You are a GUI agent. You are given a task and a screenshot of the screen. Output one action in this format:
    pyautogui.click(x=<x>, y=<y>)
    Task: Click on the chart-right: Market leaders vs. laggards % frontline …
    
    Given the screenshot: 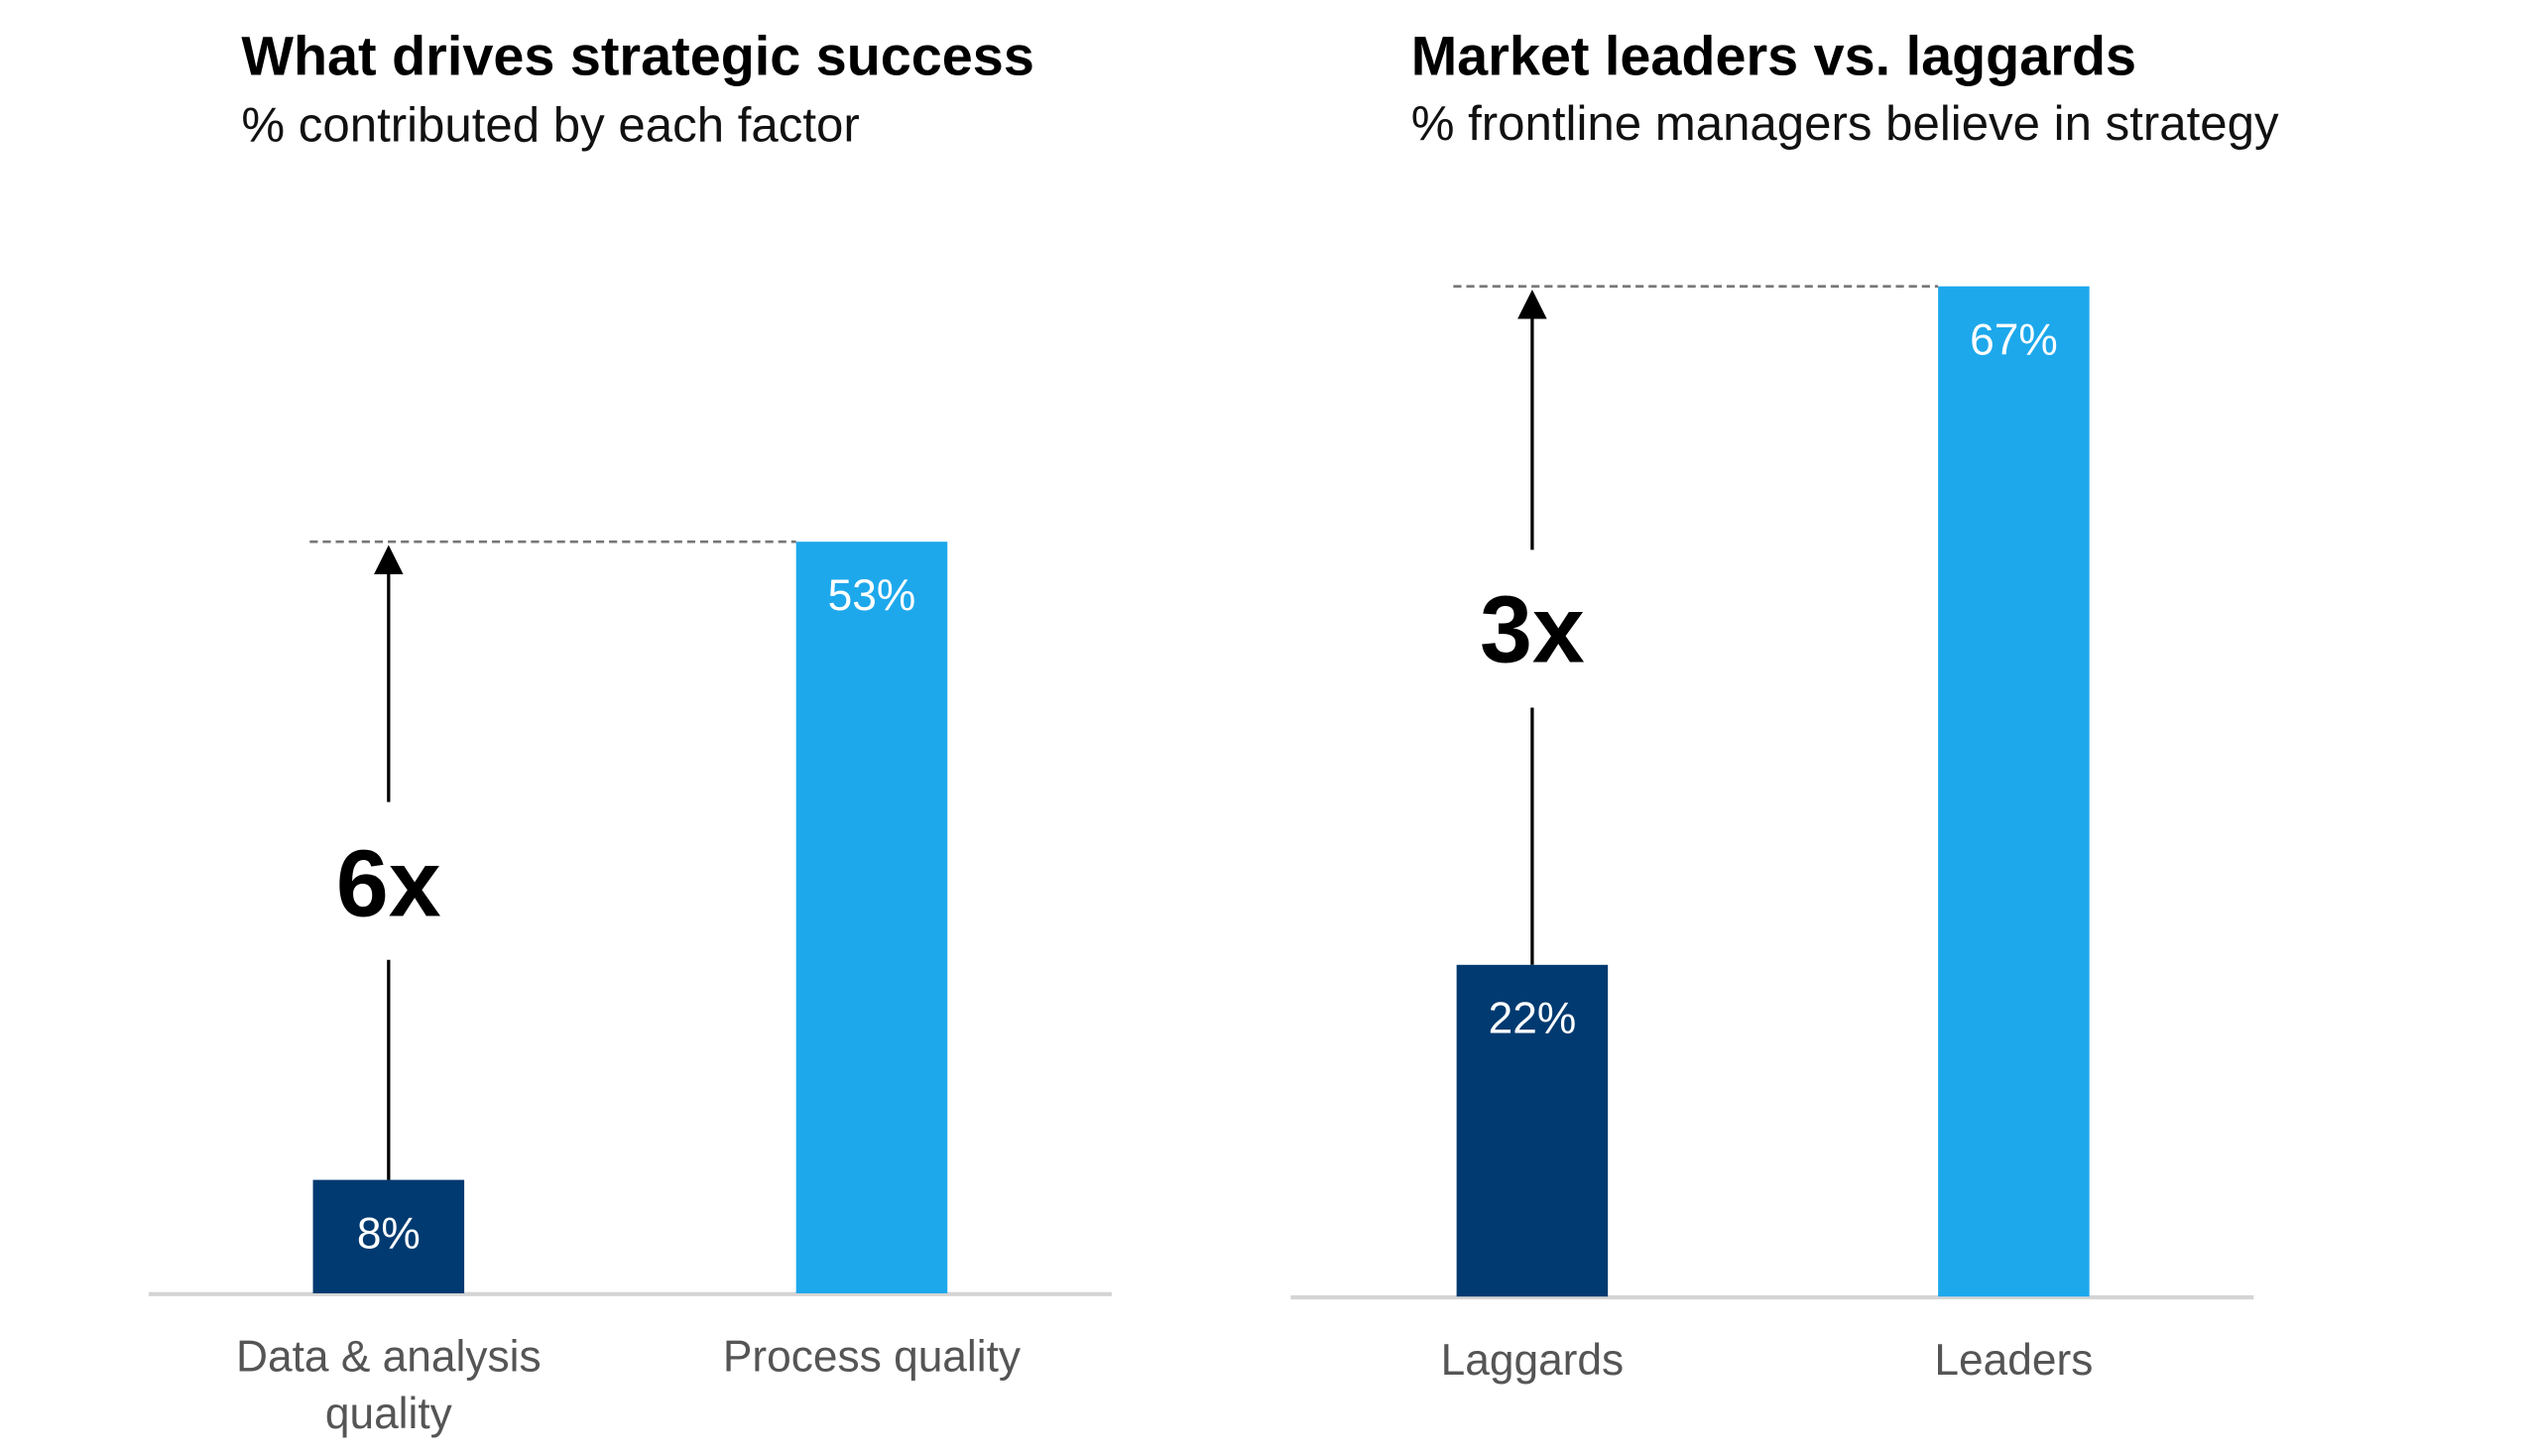 What is the action you would take?
    pyautogui.click(x=1845, y=88)
    